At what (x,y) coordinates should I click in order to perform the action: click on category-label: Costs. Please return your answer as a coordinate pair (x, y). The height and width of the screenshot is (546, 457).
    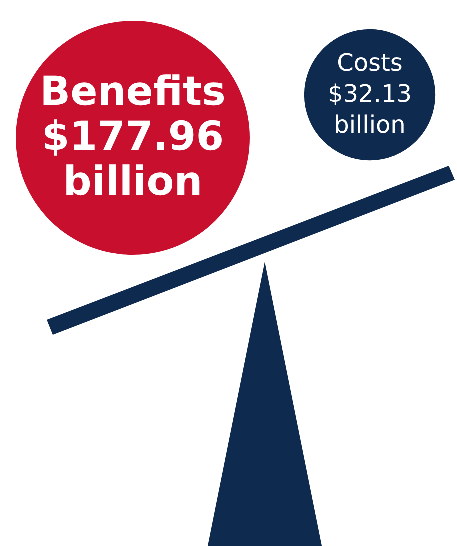
    Looking at the image, I should click on (370, 63).